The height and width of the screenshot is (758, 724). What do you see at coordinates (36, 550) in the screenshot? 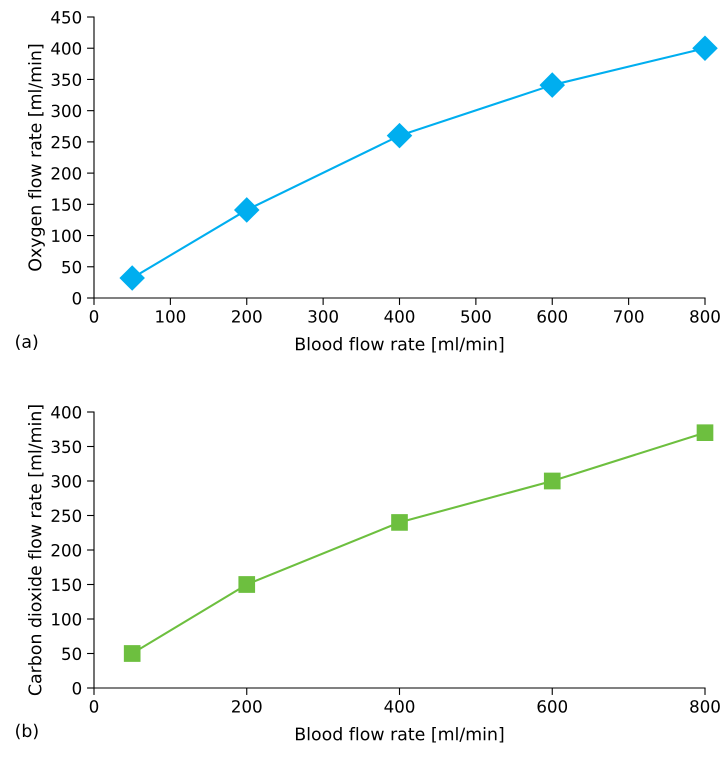
I see `y-axis-title: Carbon dioxide flow rate [ml/min]` at bounding box center [36, 550].